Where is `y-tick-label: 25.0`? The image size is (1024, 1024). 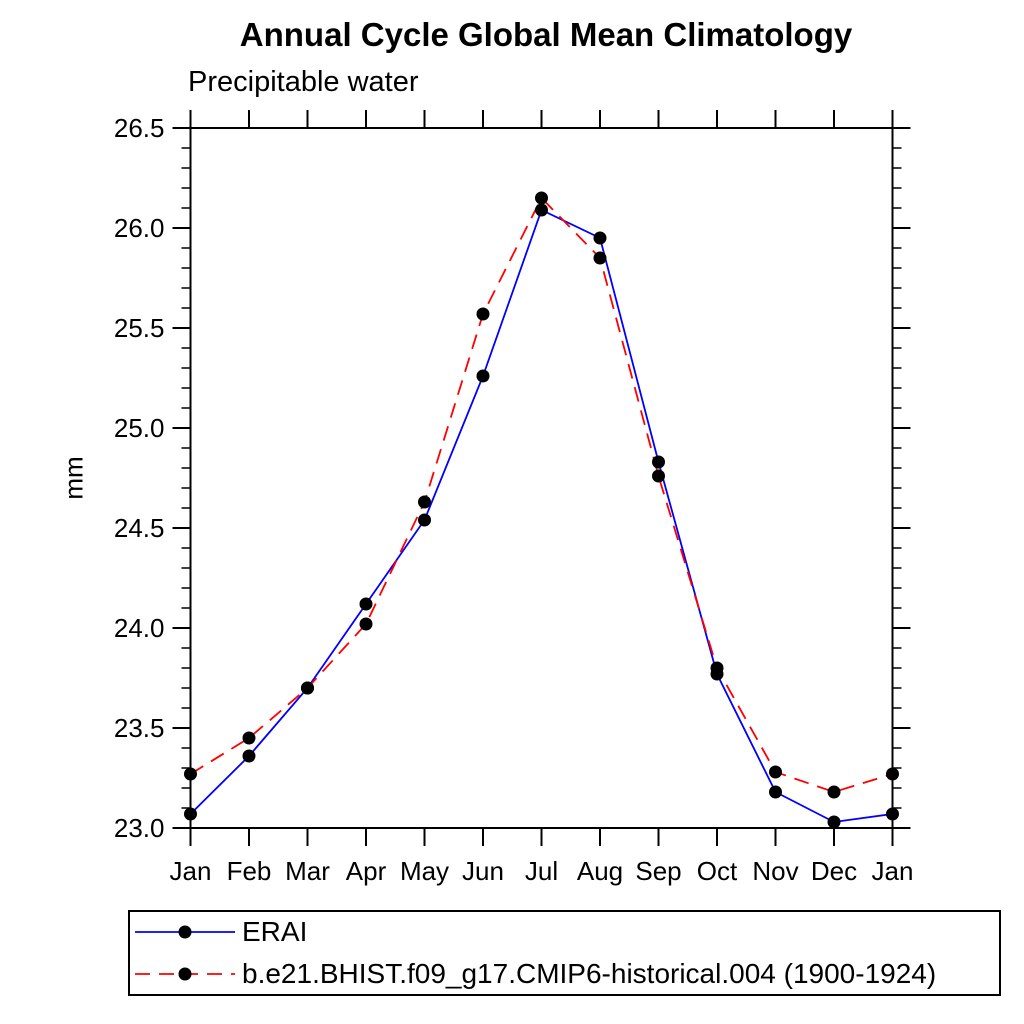 y-tick-label: 25.0 is located at coordinates (139, 428).